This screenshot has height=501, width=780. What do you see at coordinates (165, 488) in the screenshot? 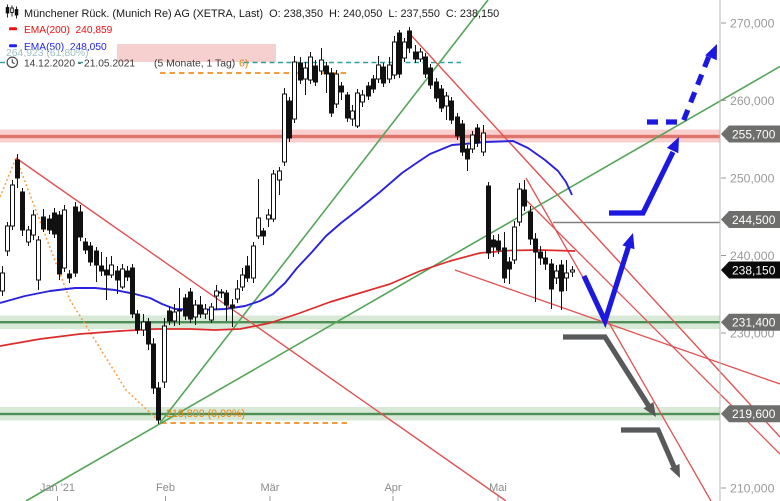
I see `svg-text: Feb` at bounding box center [165, 488].